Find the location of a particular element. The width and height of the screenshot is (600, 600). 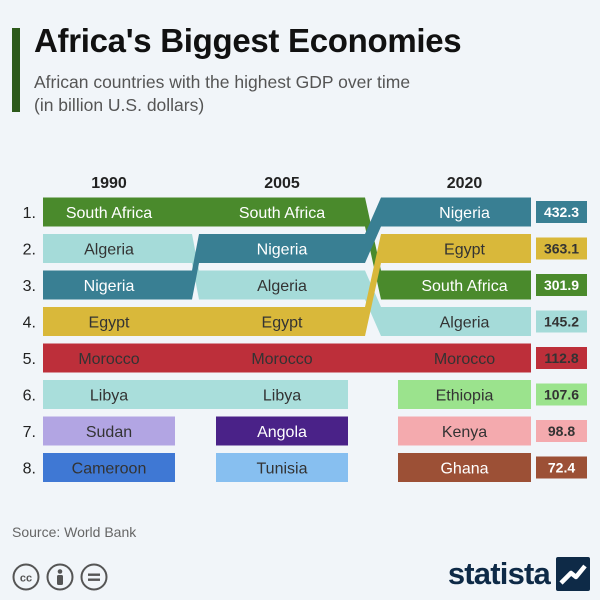

year-header-2020: 2020 is located at coordinates (465, 183).